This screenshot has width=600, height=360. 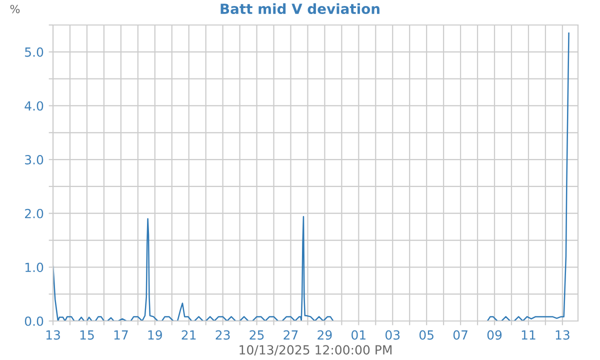 I want to click on x-tick-label: 19, so click(x=155, y=335).